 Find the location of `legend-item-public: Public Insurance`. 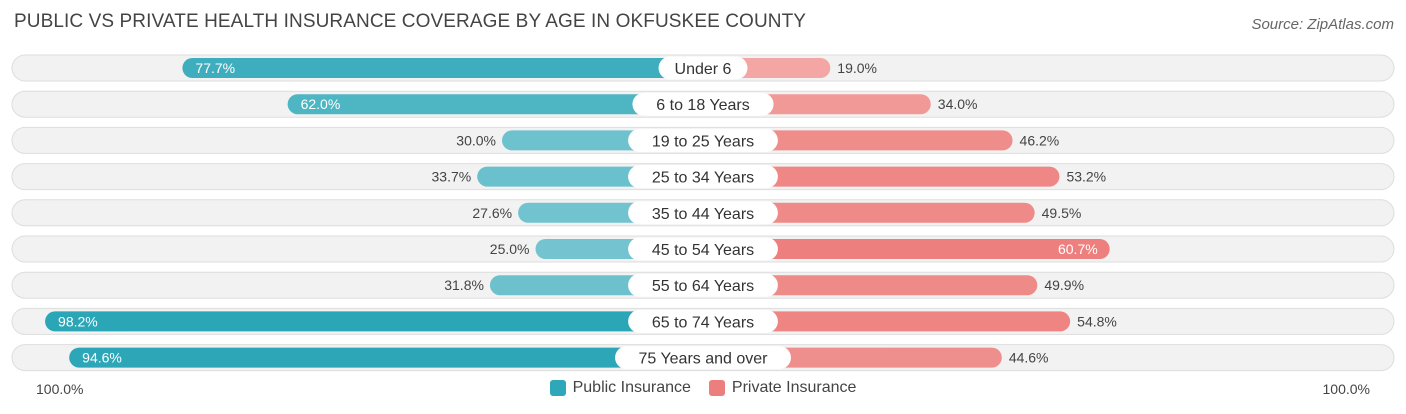

legend-item-public: Public Insurance is located at coordinates (620, 388).